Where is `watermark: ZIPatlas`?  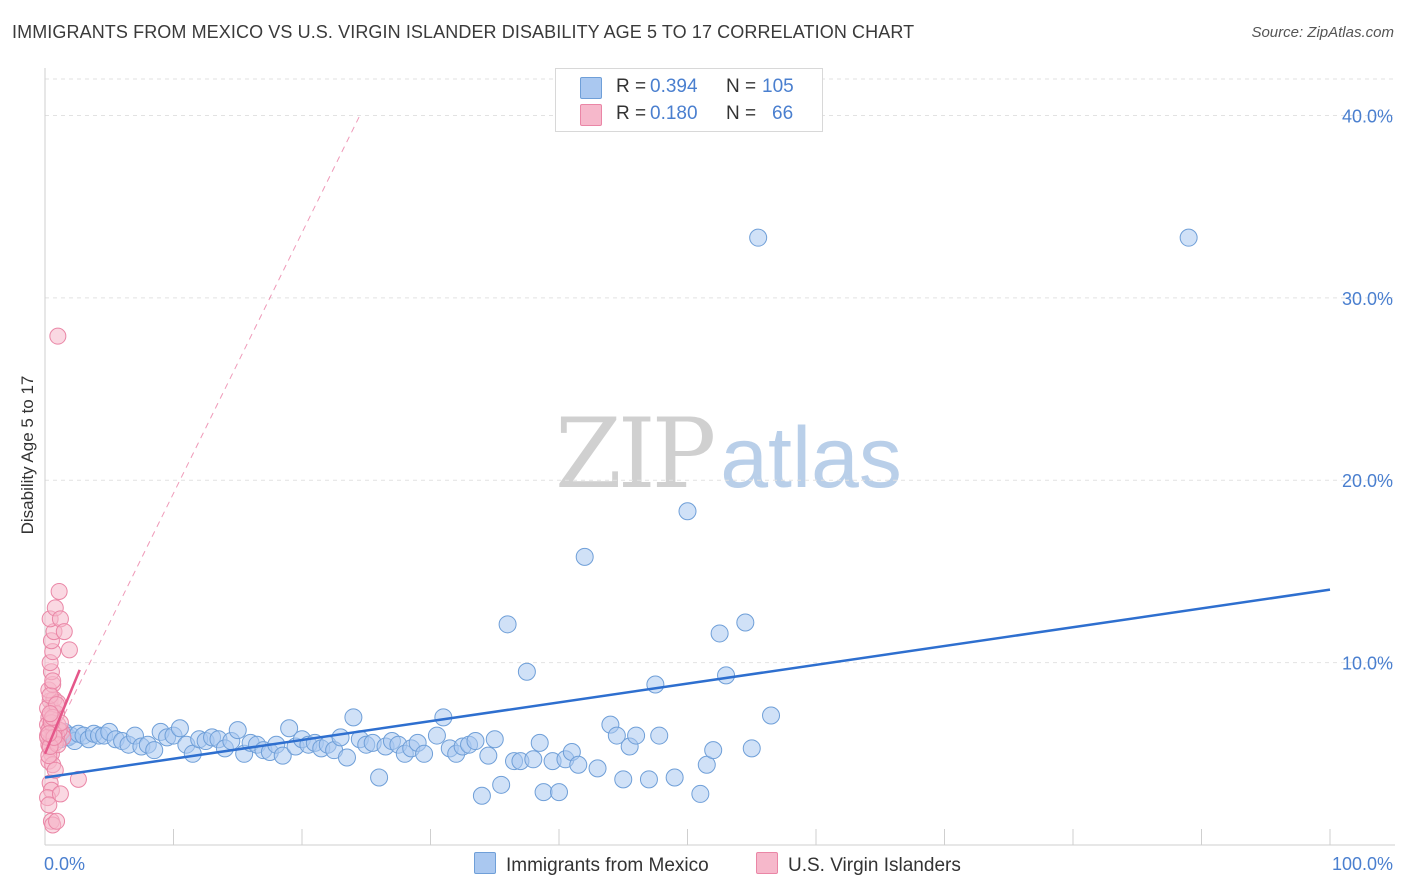 watermark: ZIPatlas is located at coordinates (728, 454).